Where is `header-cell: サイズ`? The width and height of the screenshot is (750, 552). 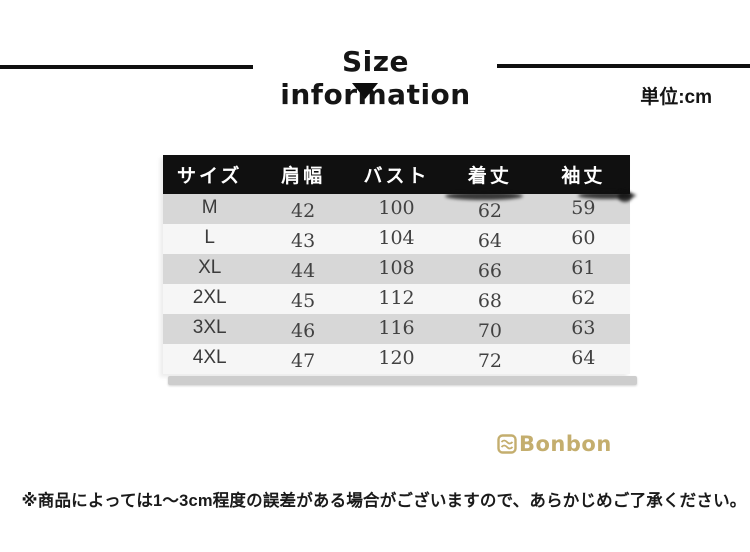
header-cell: サイズ is located at coordinates (209, 176).